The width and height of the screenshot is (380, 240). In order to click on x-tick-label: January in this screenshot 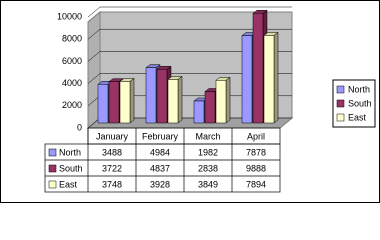, I will do `click(112, 136)`.